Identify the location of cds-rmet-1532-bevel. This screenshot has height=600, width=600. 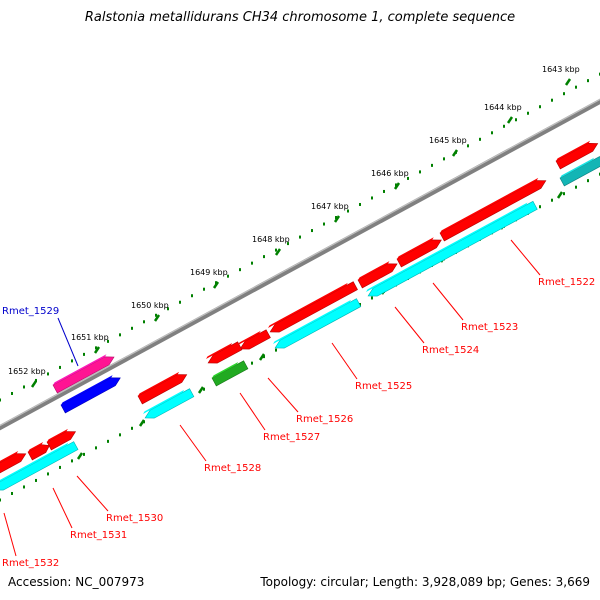
(9, 457).